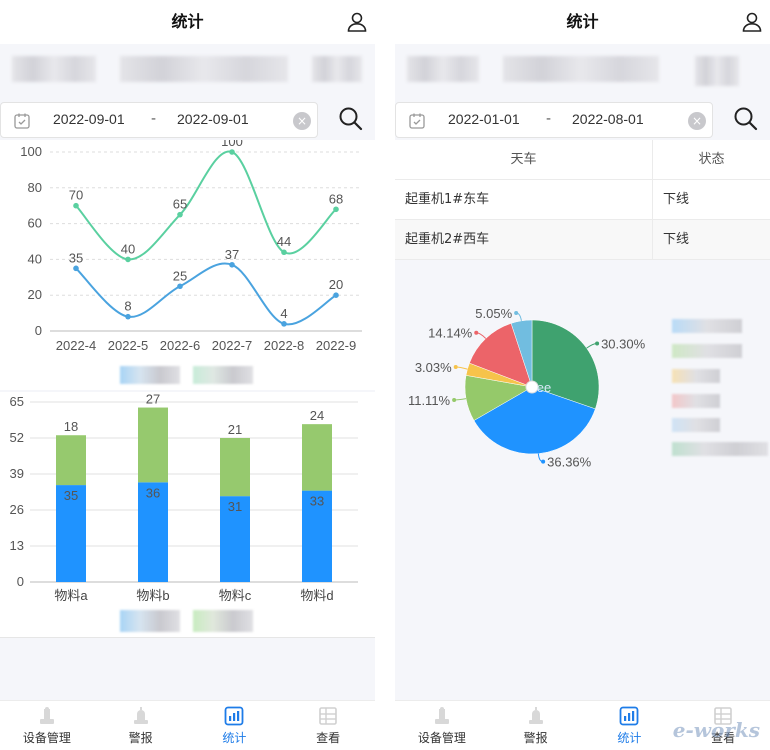 The width and height of the screenshot is (770, 750). Describe the element at coordinates (711, 159) in the screenshot. I see `column-header-status: 状态` at that location.